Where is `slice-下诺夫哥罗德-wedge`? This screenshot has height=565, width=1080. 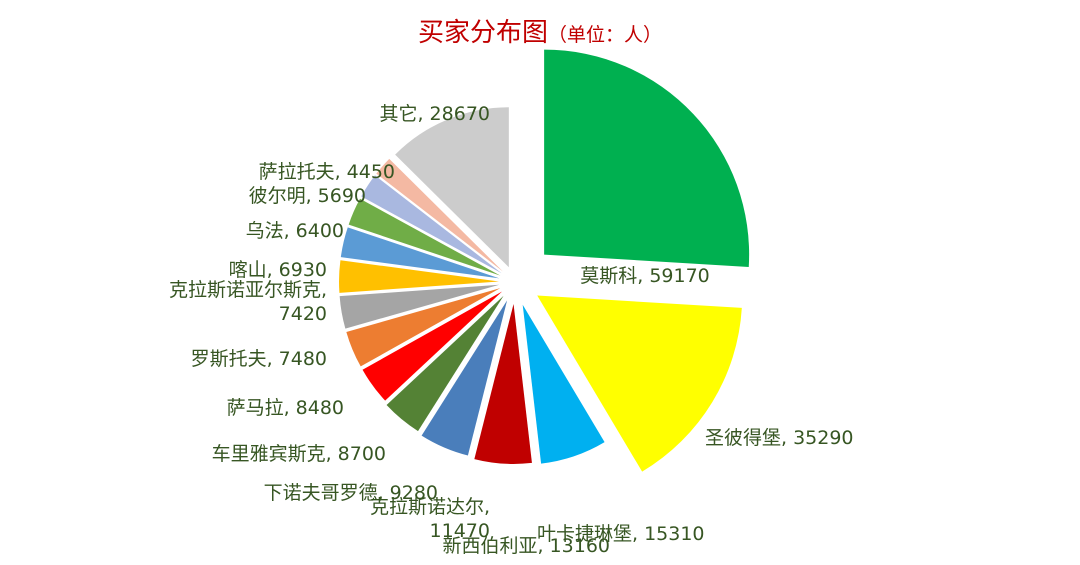
slice-下诺夫哥罗德-wedge is located at coordinates (445, 363).